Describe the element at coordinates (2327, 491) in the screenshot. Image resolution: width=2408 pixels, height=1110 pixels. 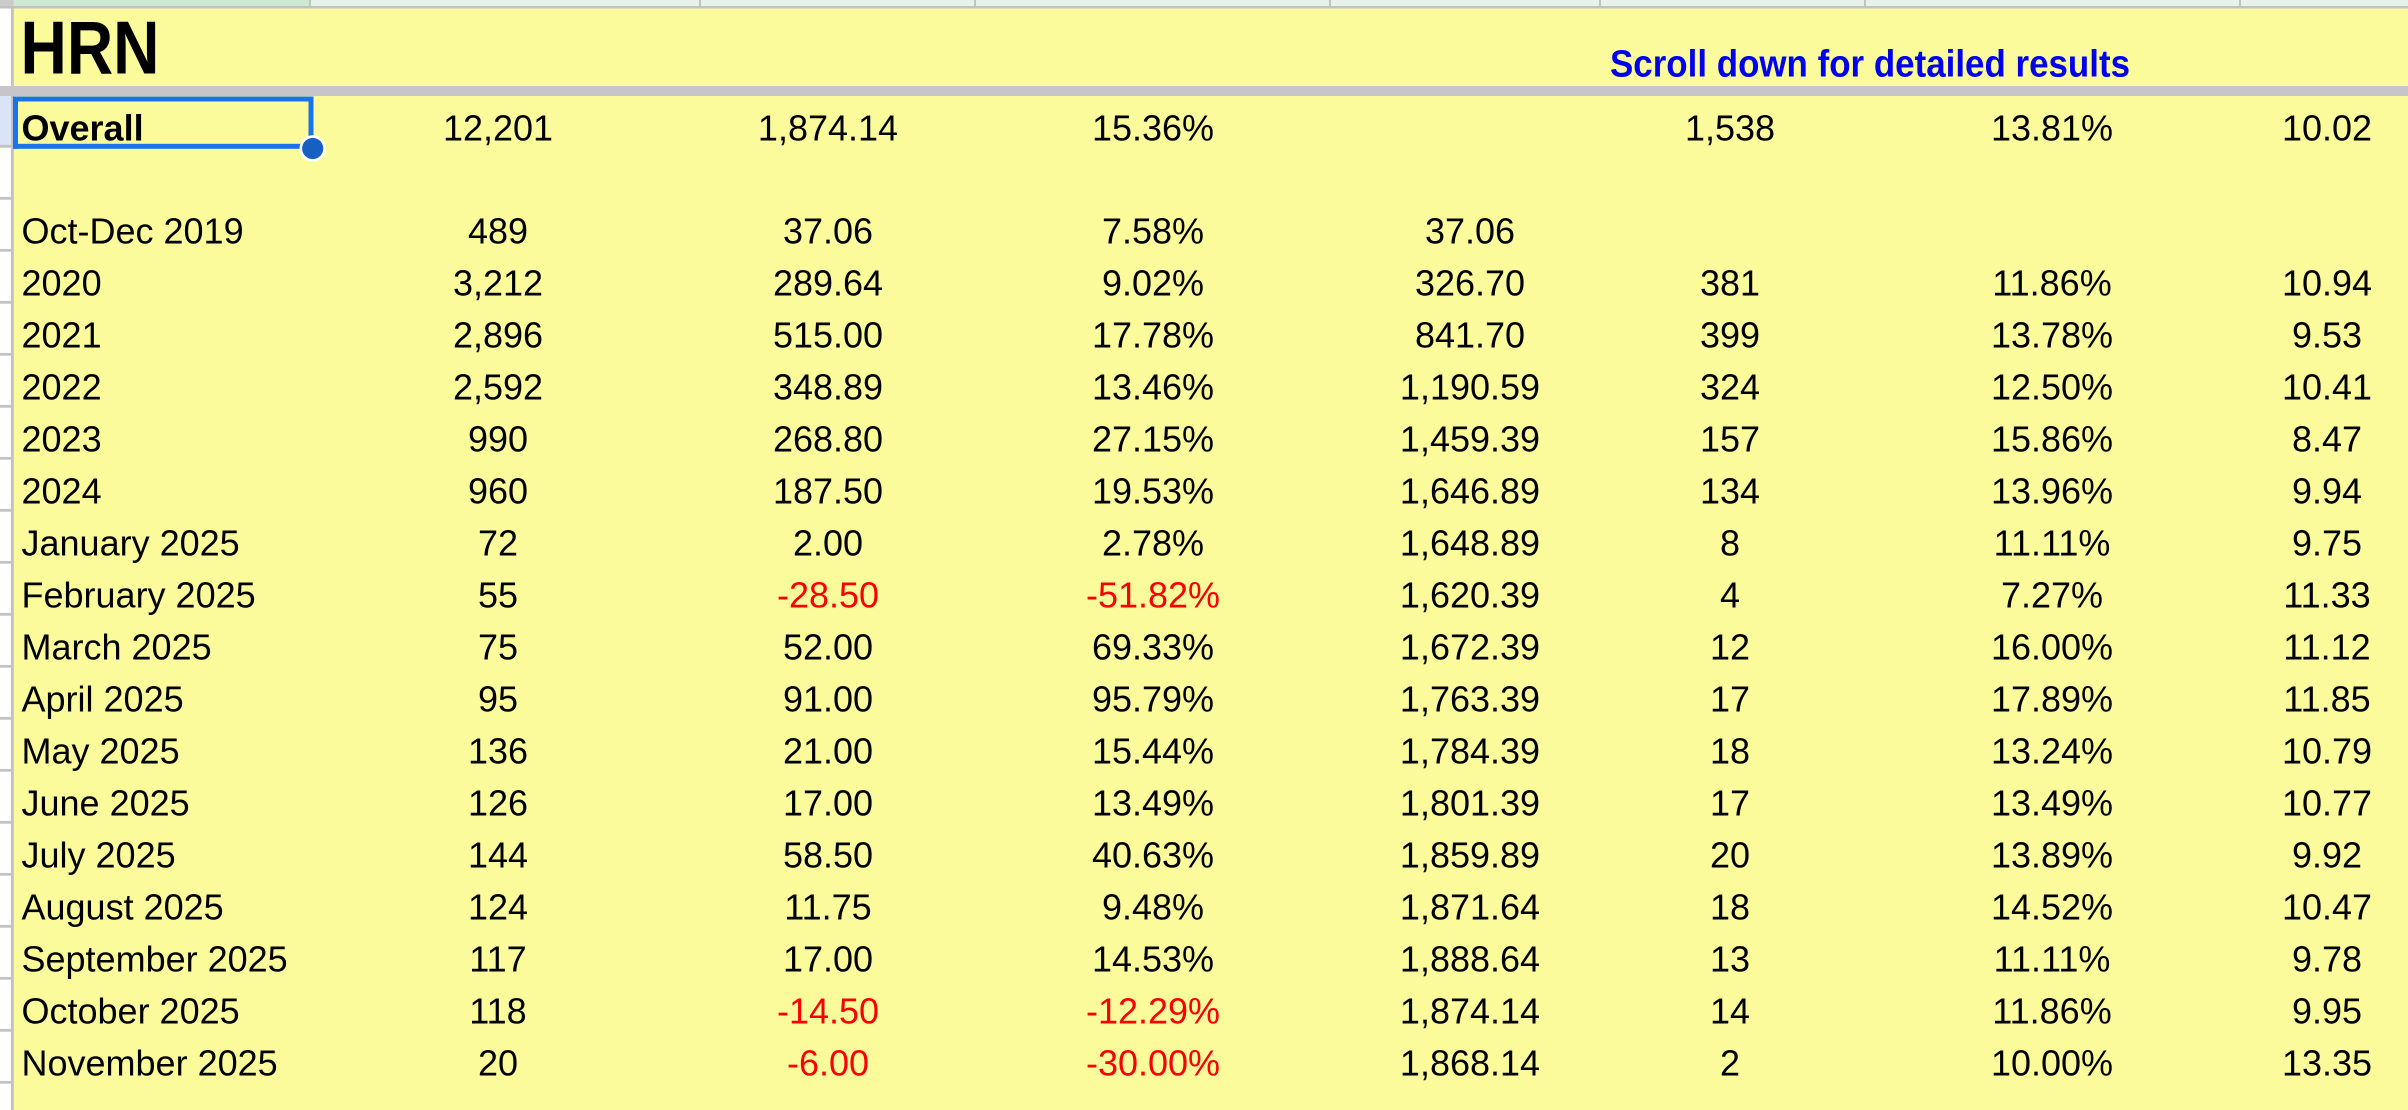
I see `svg-text: 9.94` at that location.